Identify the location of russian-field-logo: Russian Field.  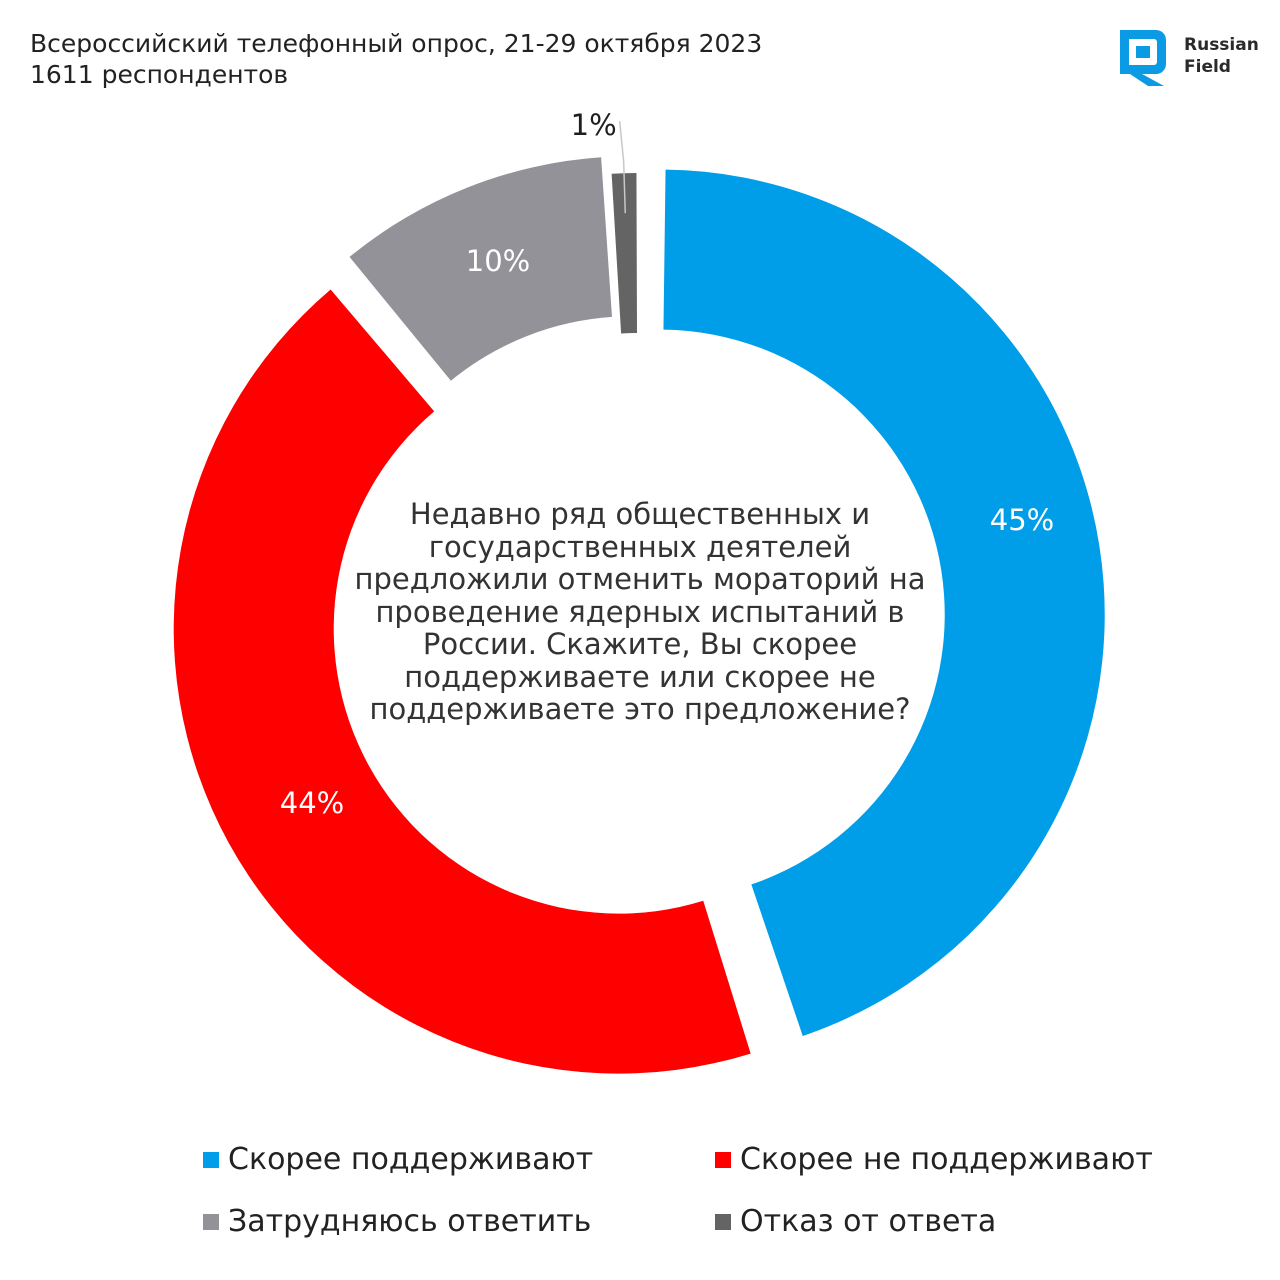
(1192, 57).